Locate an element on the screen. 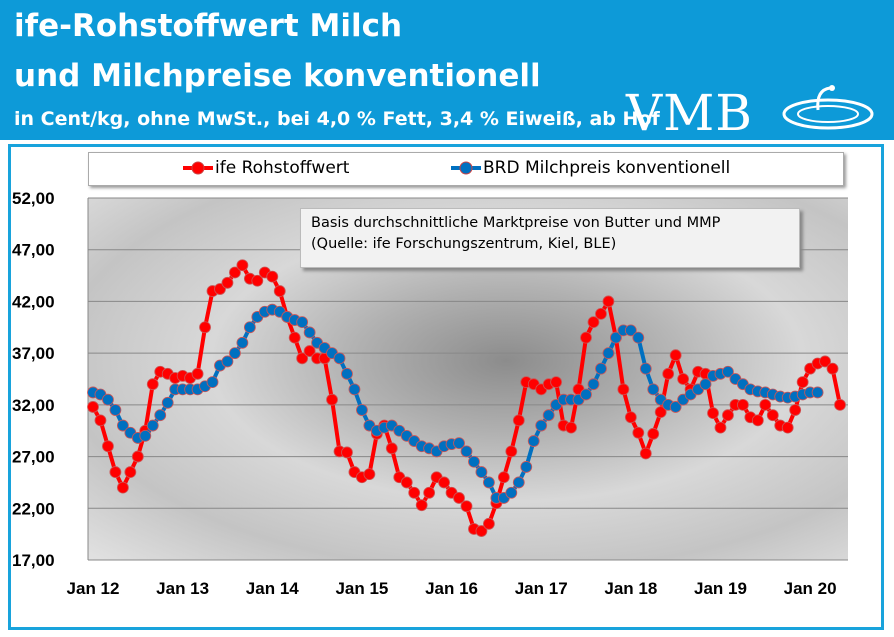 This screenshot has width=894, height=637. x-tick-label: Jan 15 is located at coordinates (361, 588).